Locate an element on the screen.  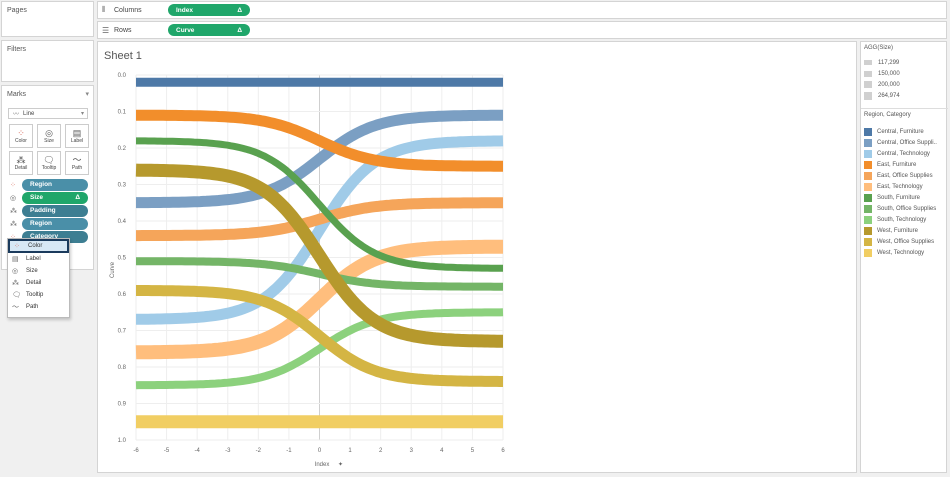
size-legend-item: 200,000 is located at coordinates (904, 84).